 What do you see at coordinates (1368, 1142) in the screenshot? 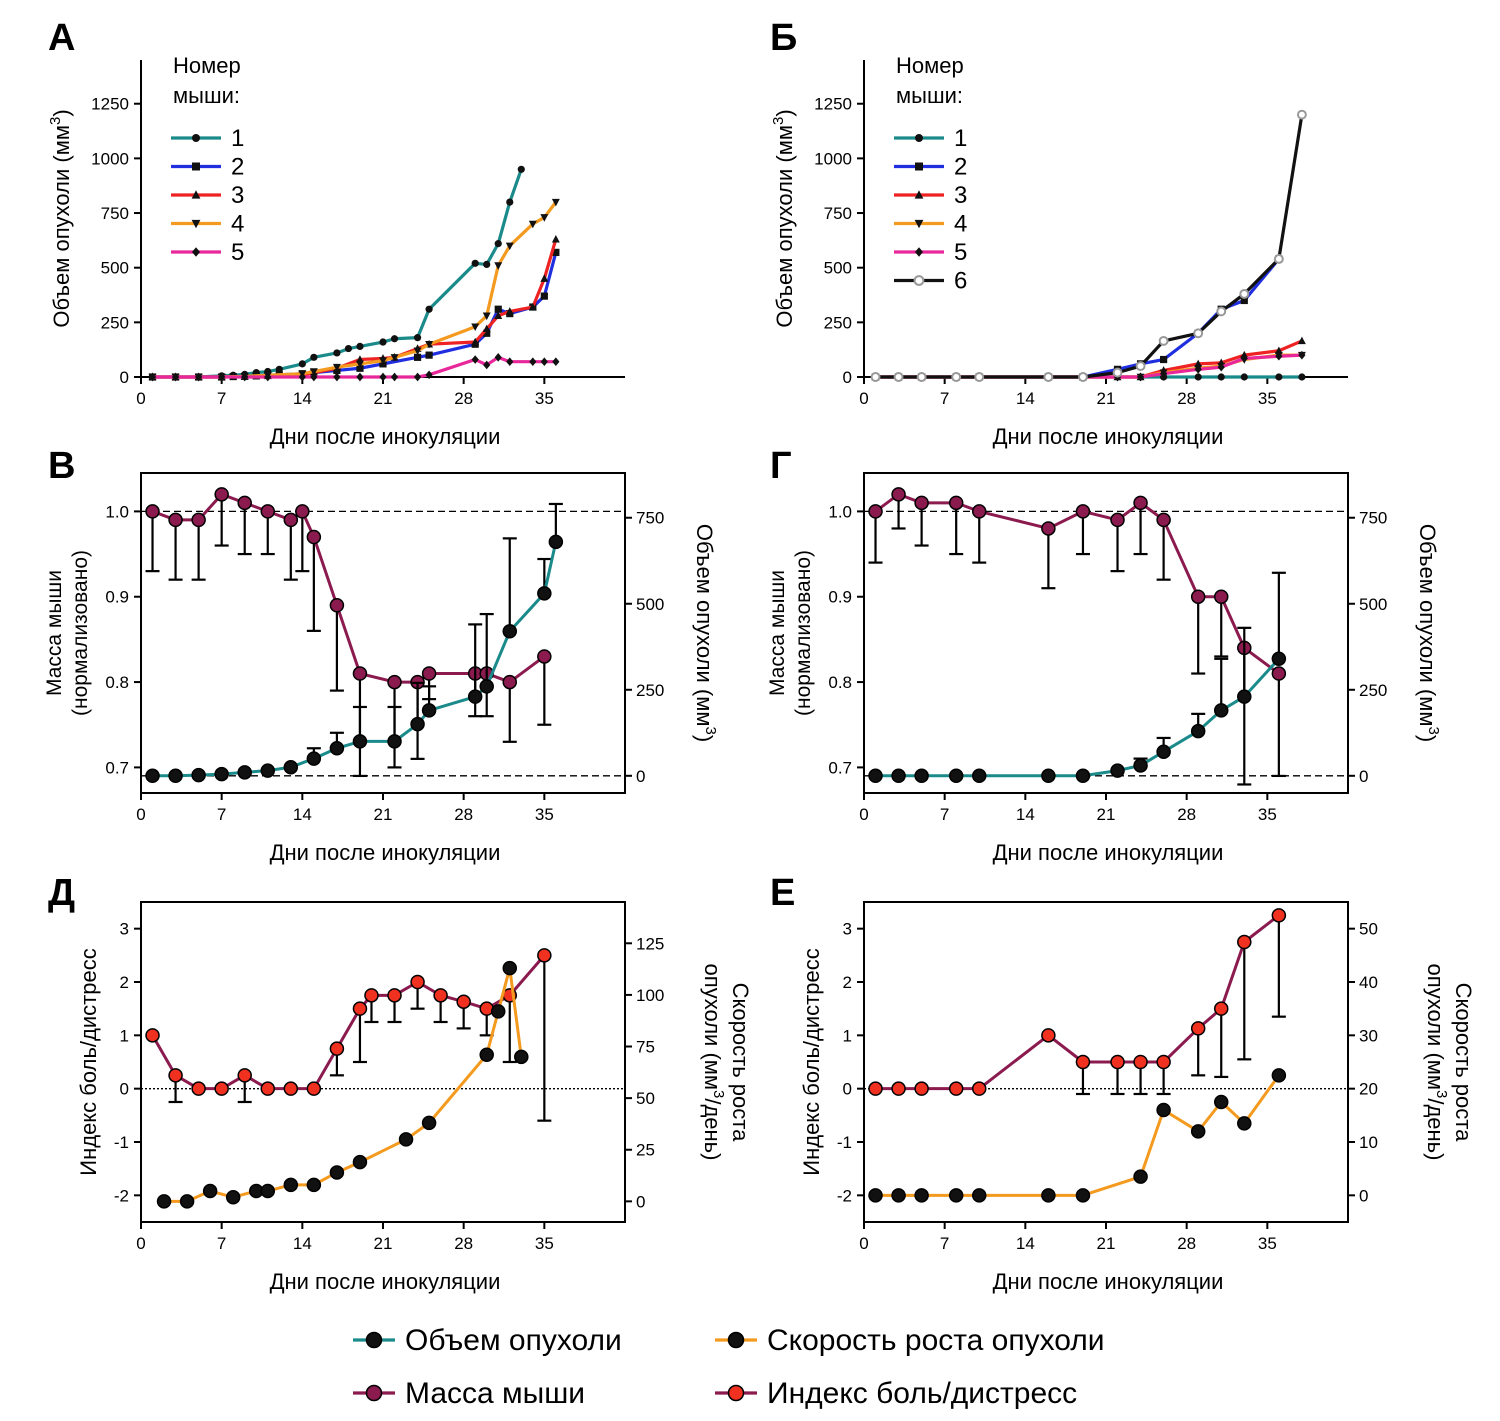
I see `y2-tick-label: 10` at bounding box center [1368, 1142].